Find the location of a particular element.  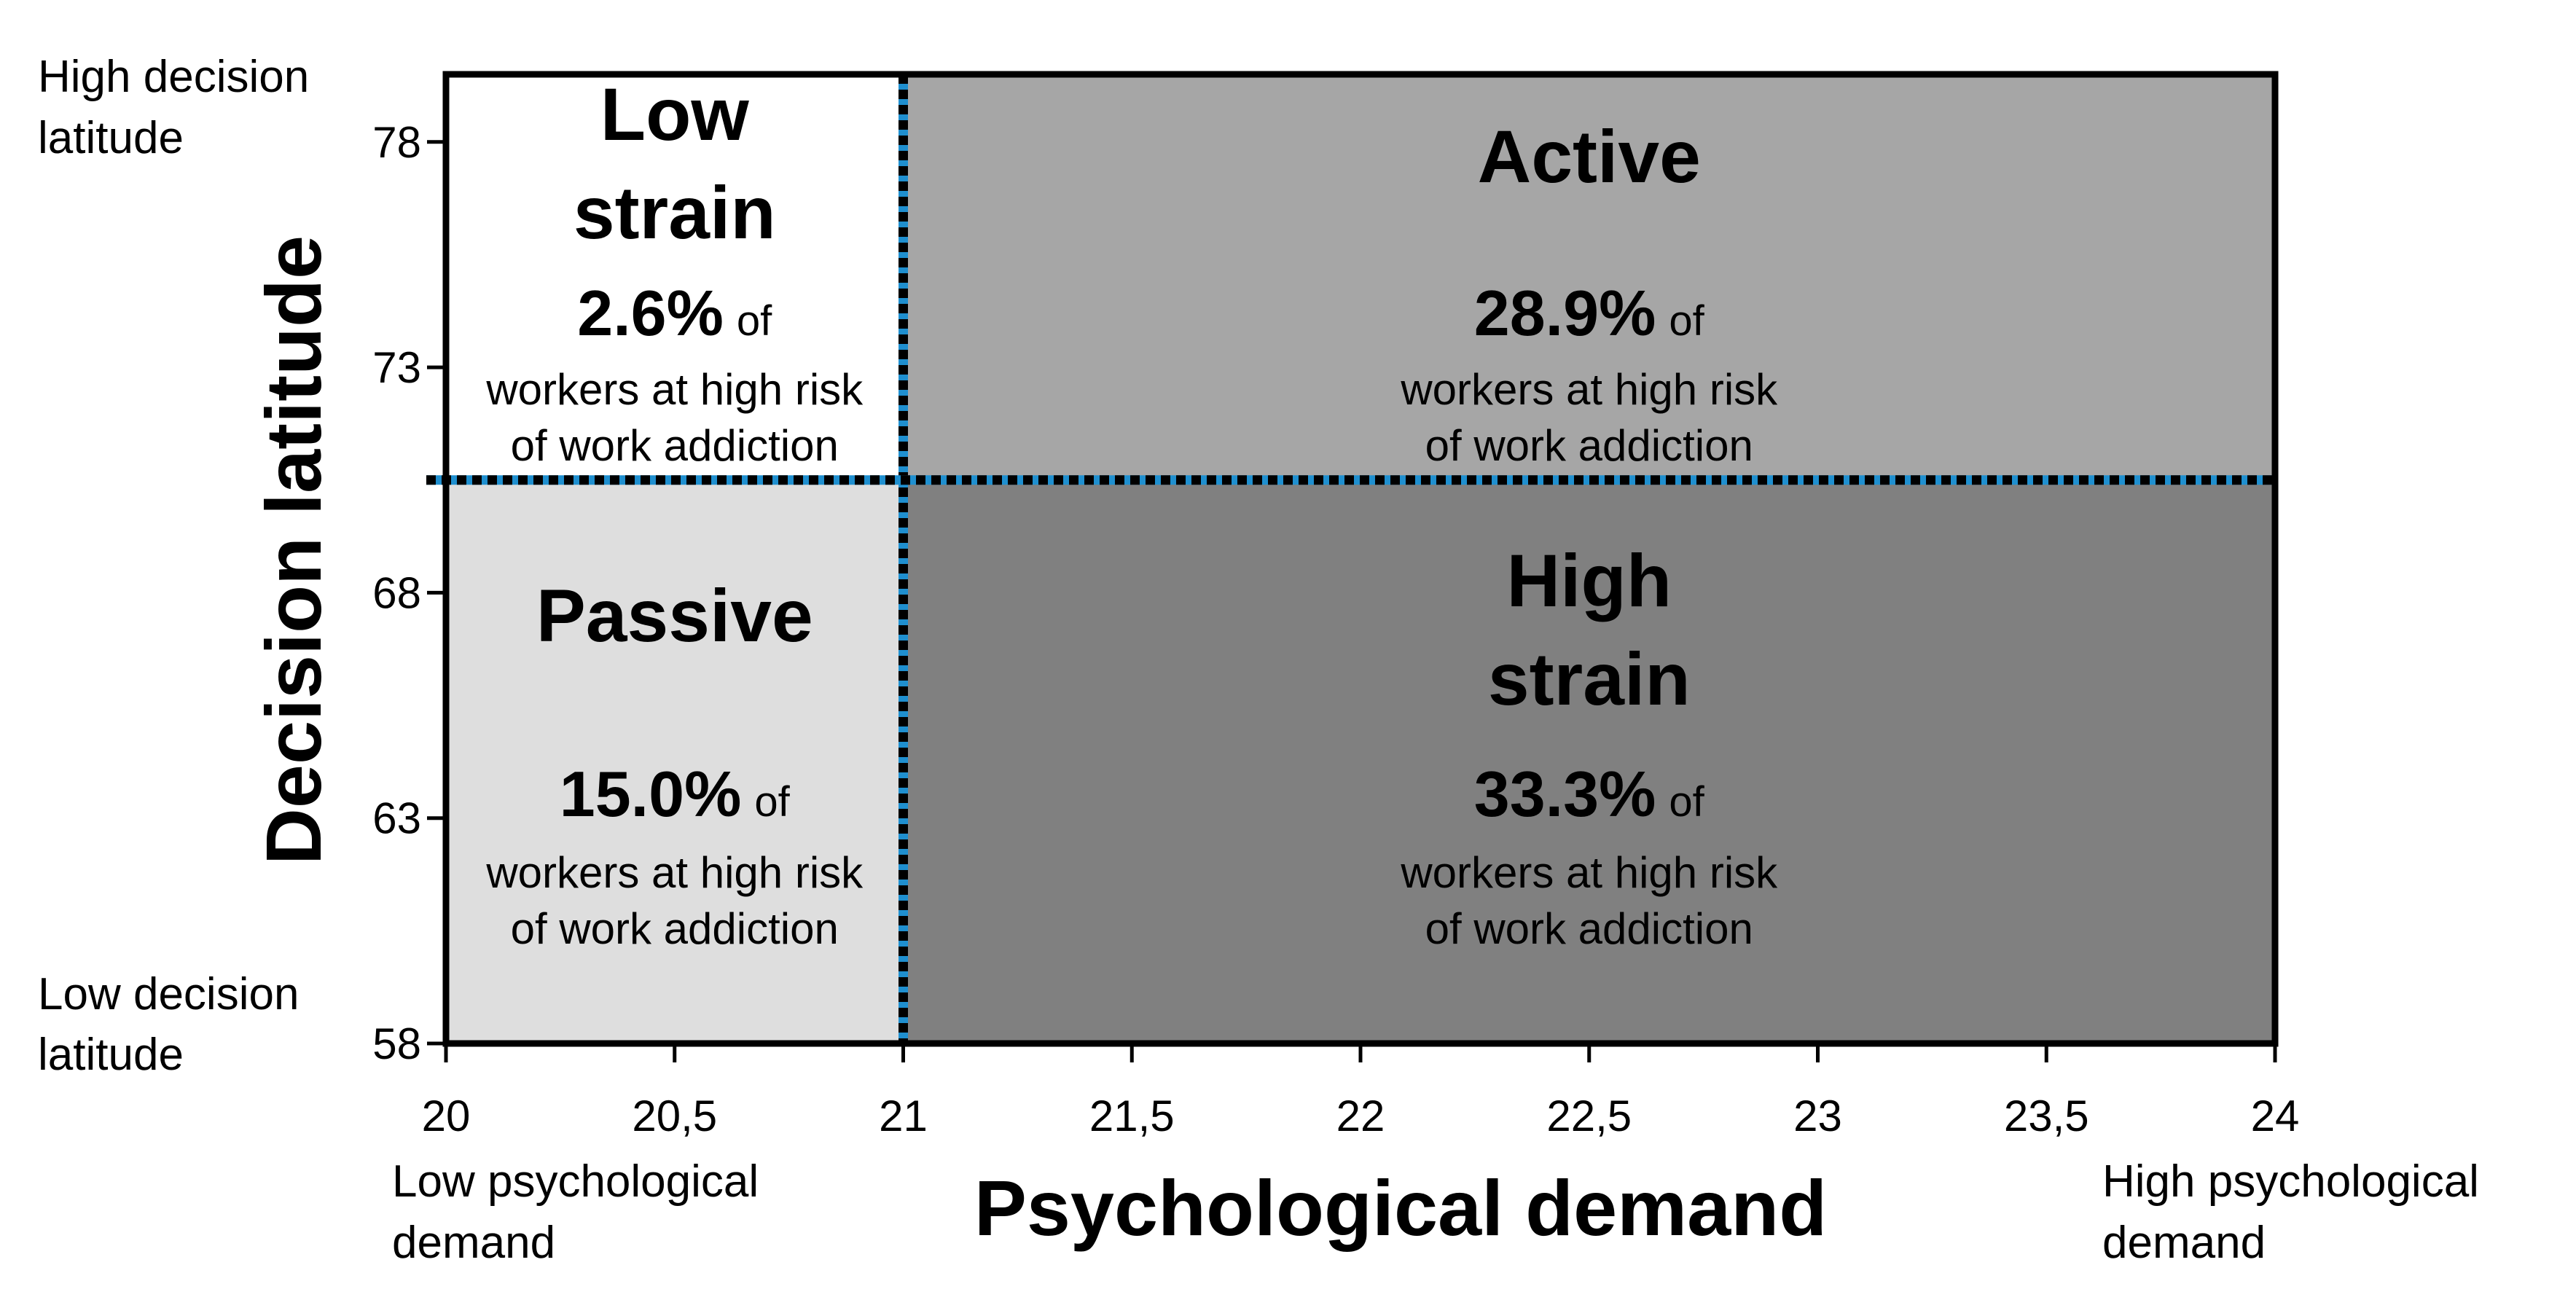

percentage-value: 33.3% is located at coordinates (1565, 794).